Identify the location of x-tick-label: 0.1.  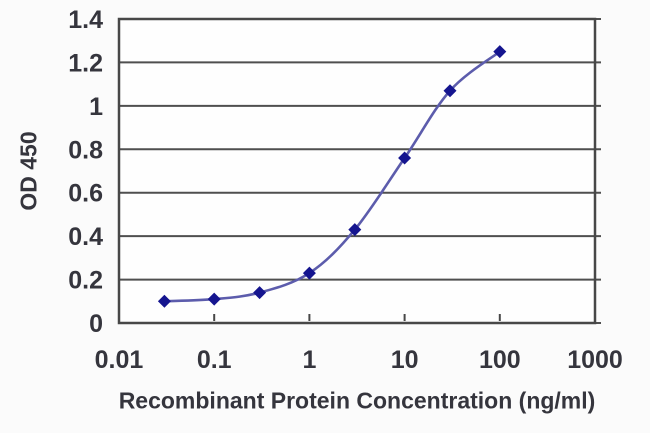
(214, 360).